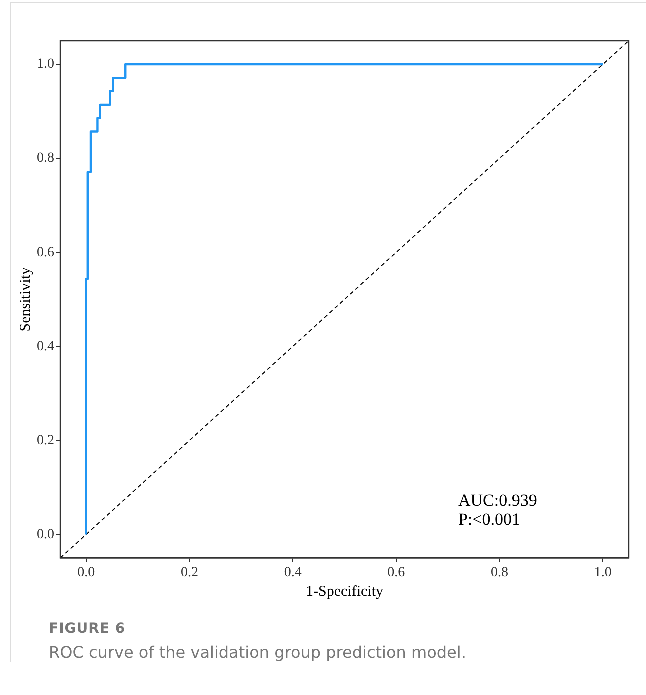 The image size is (646, 695). Describe the element at coordinates (45, 346) in the screenshot. I see `y-tick-label: 0.4` at that location.